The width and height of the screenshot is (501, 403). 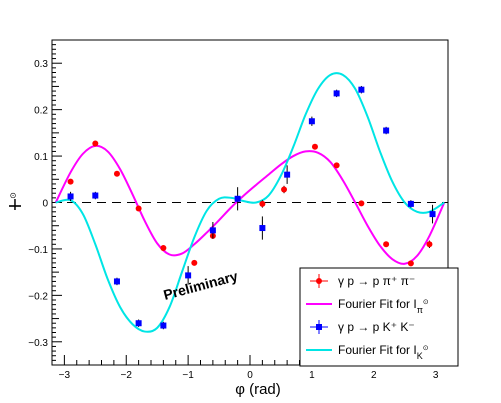 I want to click on y-tick-label: 0.2, so click(x=41, y=111).